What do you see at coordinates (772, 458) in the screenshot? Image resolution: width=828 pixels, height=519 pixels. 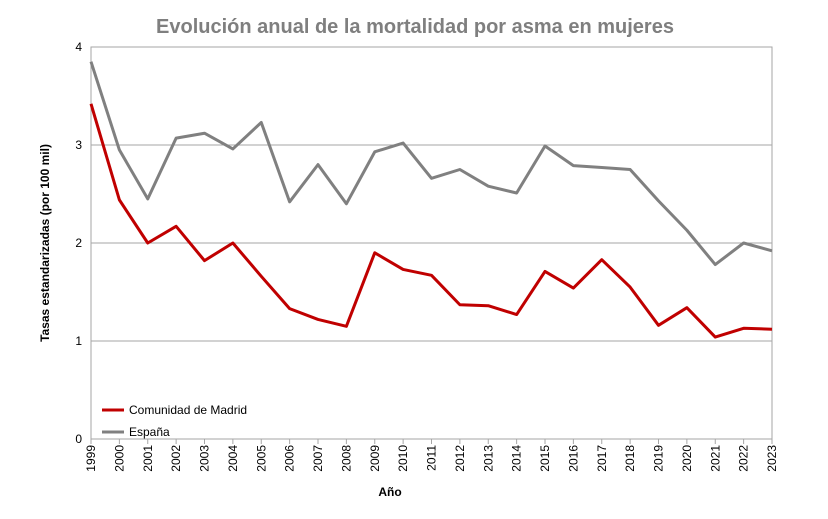 I see `x-tick-label: 2023` at bounding box center [772, 458].